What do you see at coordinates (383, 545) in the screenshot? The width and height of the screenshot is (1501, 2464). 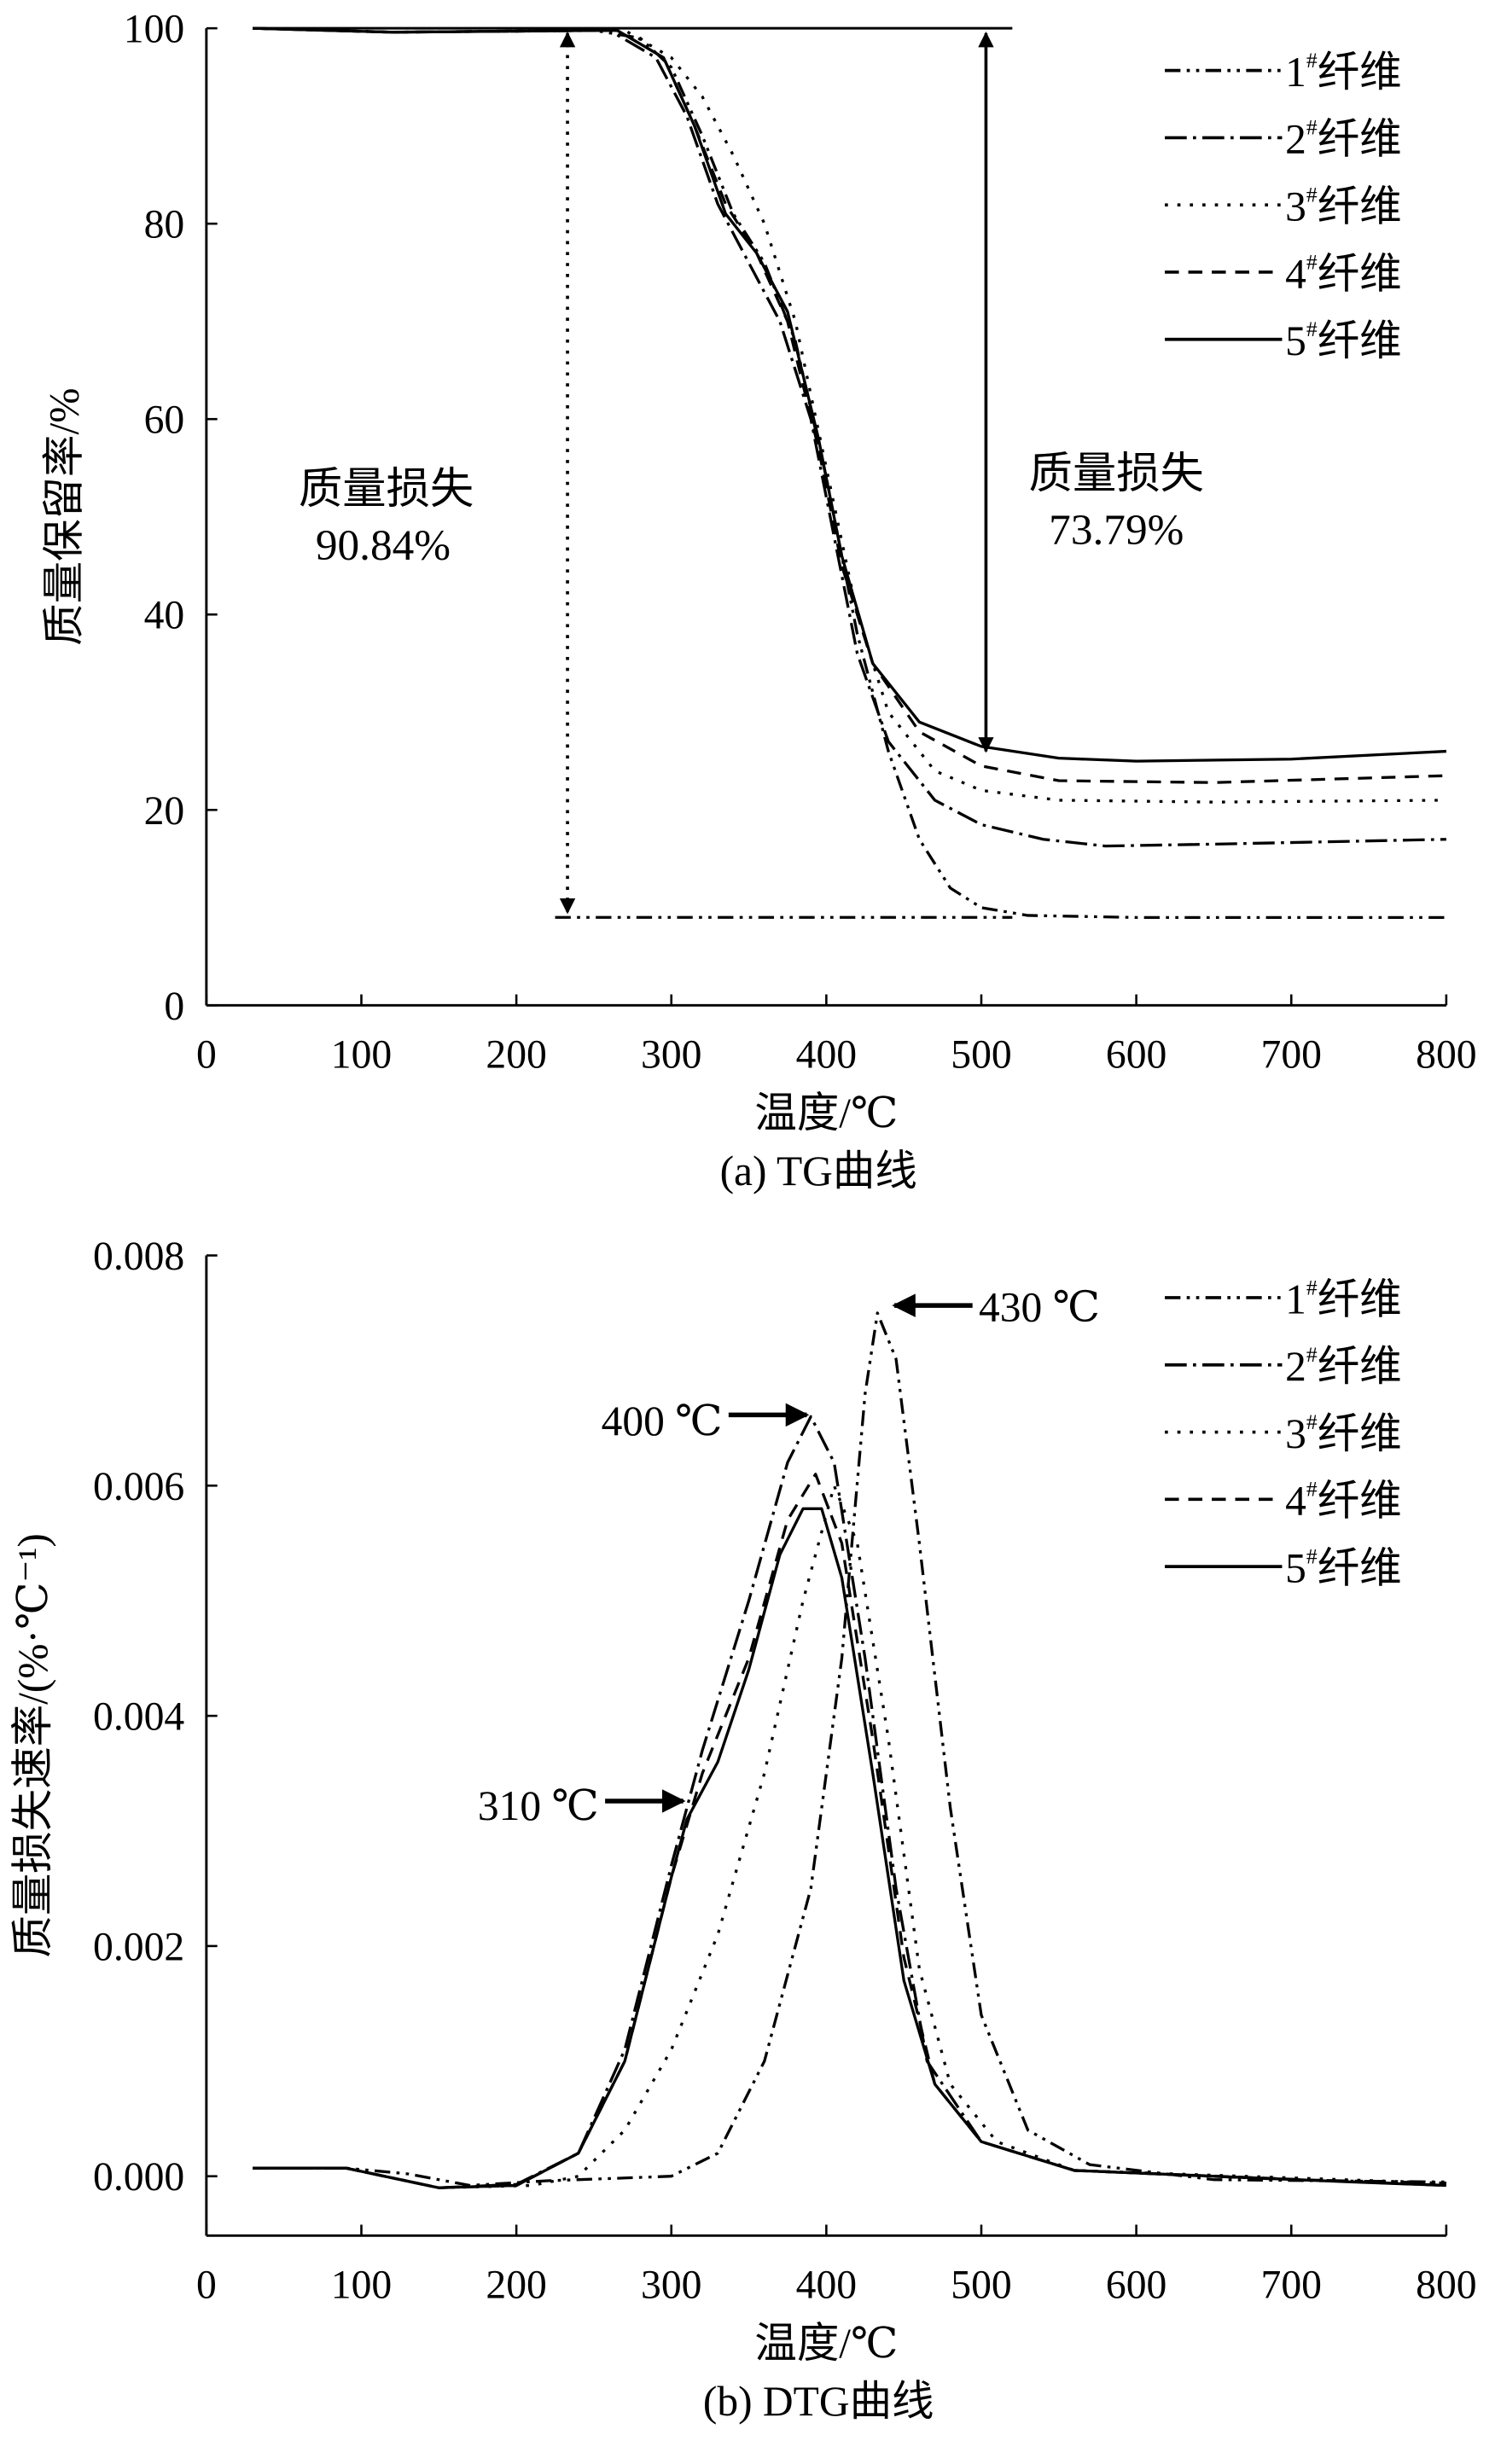 I see `annotation-value: 90.84%` at bounding box center [383, 545].